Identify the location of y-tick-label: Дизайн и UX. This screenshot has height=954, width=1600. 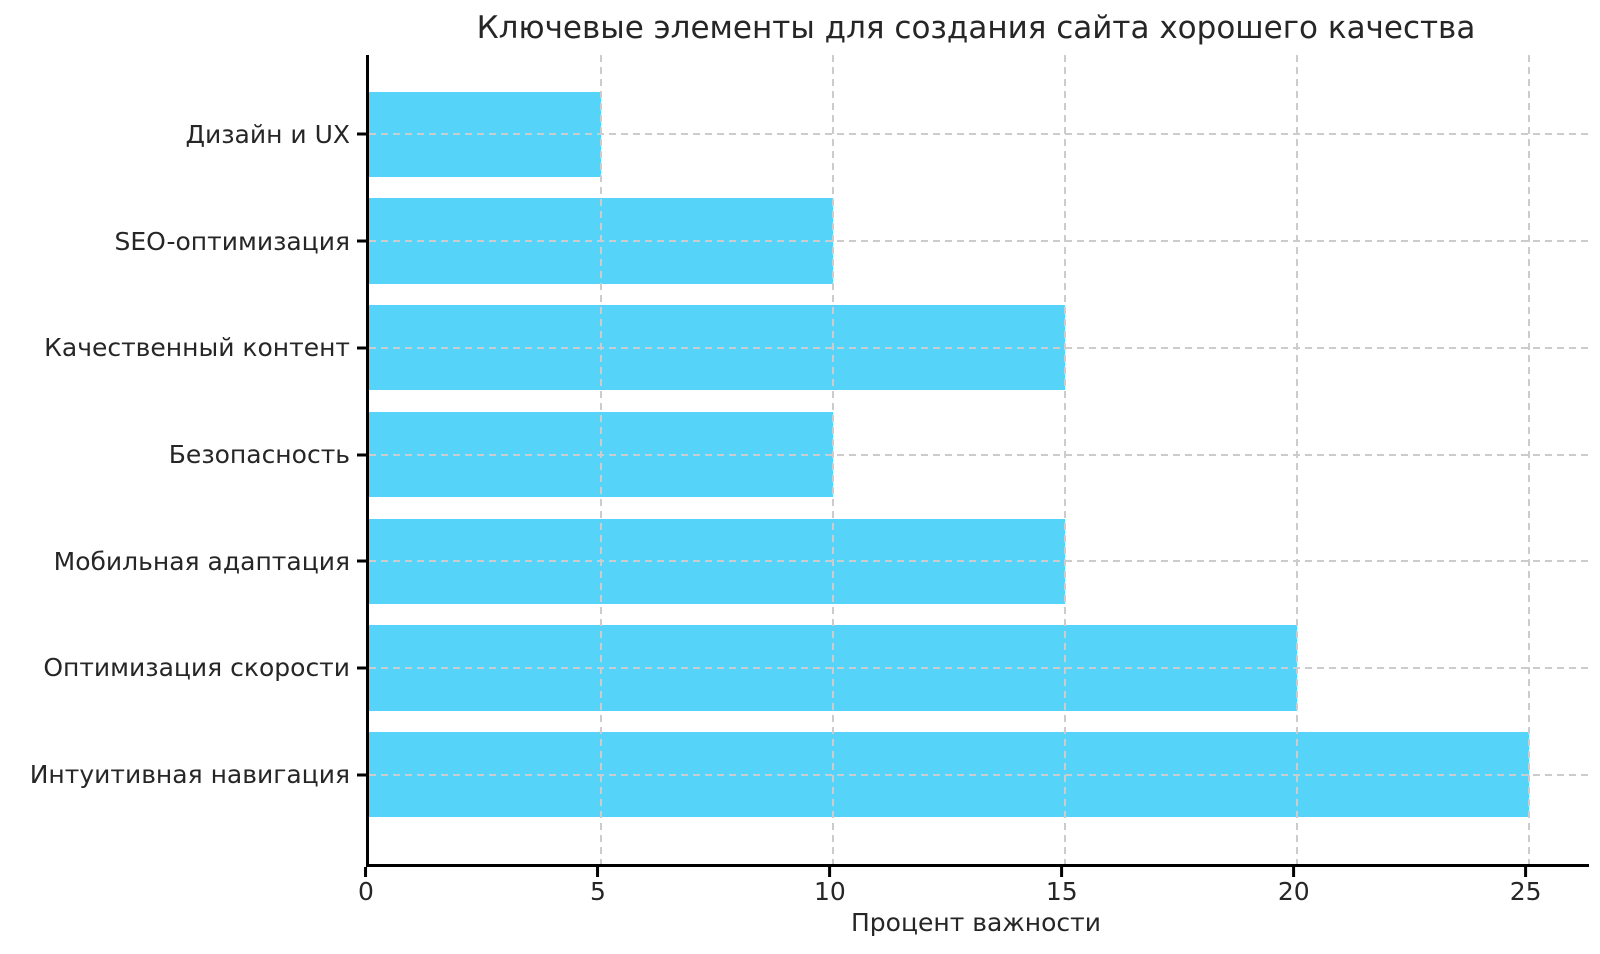
(267, 134).